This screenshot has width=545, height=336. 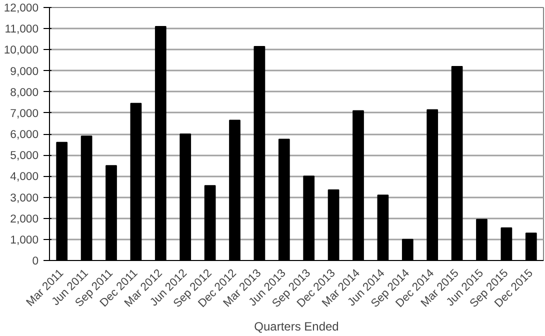 What do you see at coordinates (21, 50) in the screenshot?
I see `y-tick-label: 10,000` at bounding box center [21, 50].